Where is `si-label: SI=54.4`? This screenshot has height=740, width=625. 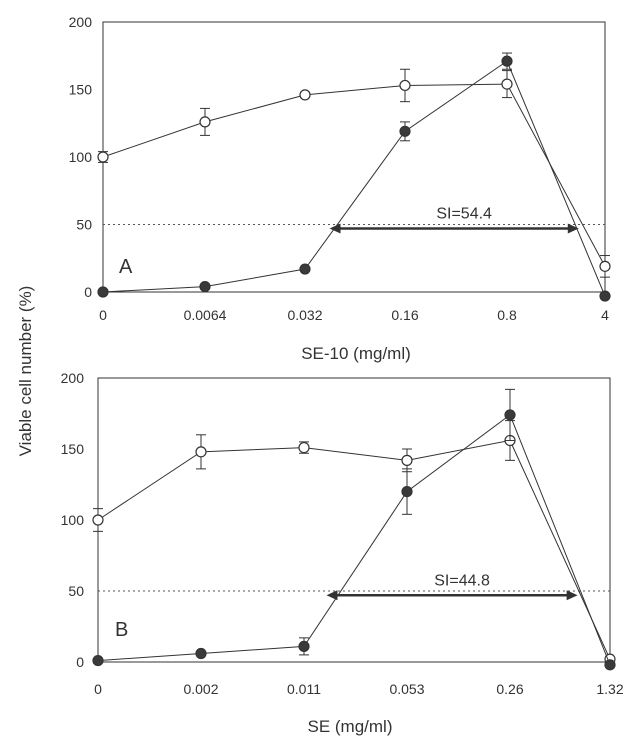
si-label: SI=54.4 is located at coordinates (464, 214).